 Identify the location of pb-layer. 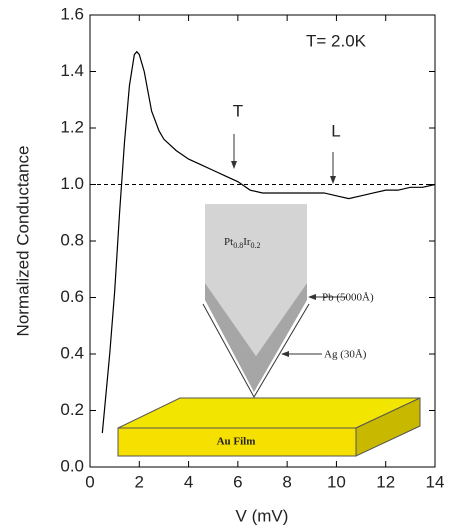
(256, 337).